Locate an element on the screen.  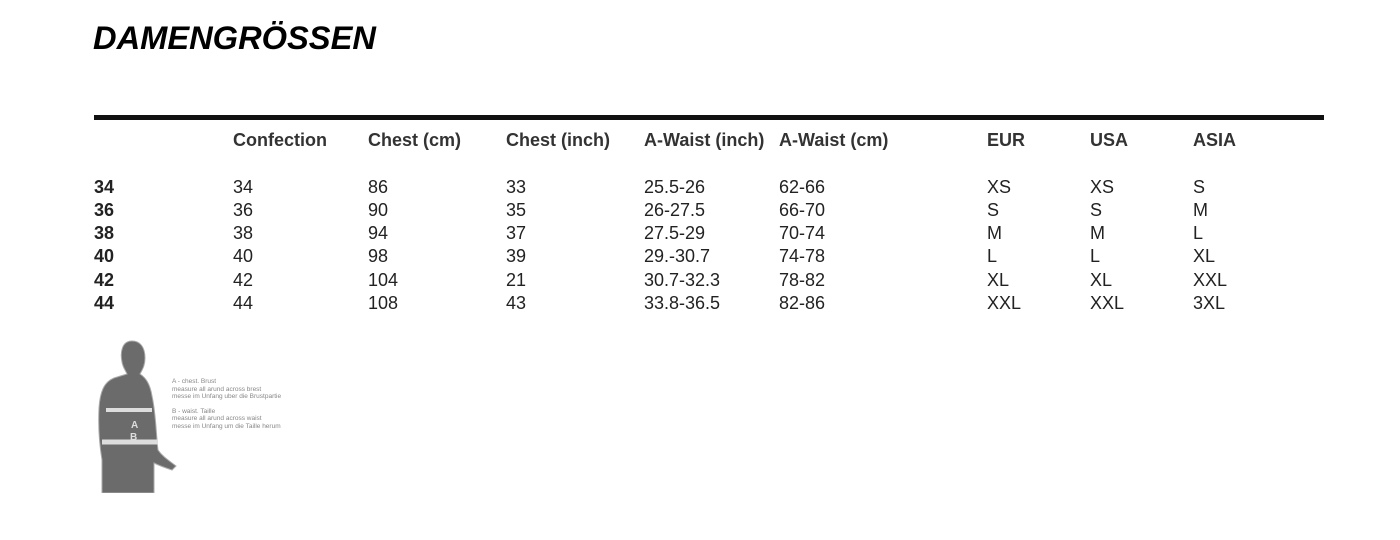
column-header: USA is located at coordinates (1109, 140).